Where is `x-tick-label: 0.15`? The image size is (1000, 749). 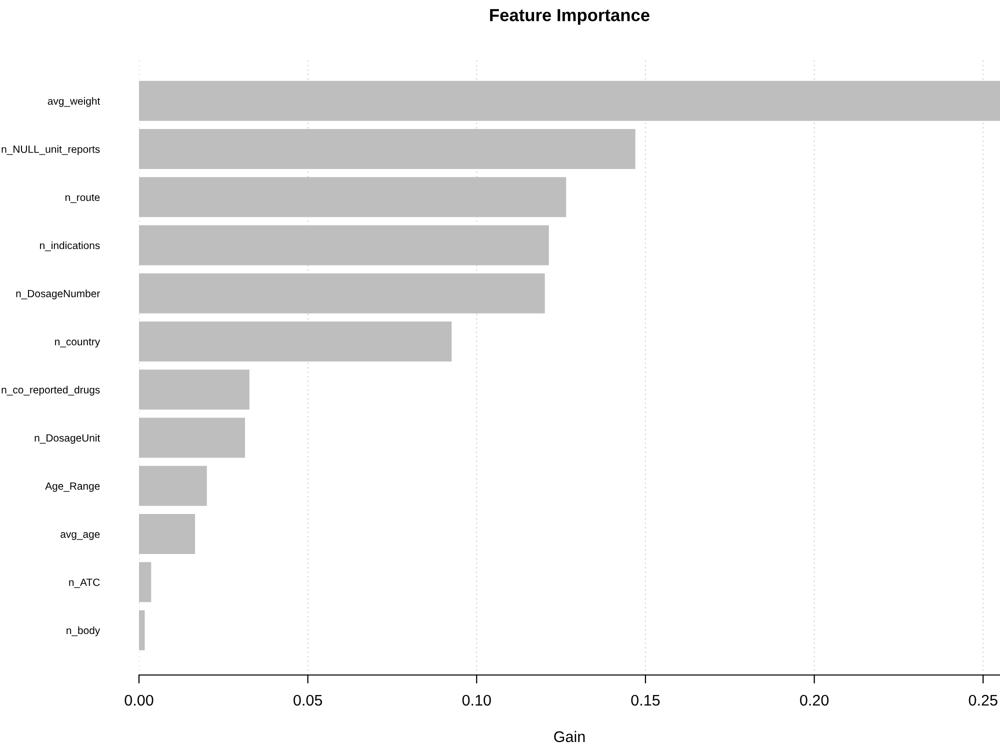
x-tick-label: 0.15 is located at coordinates (645, 700).